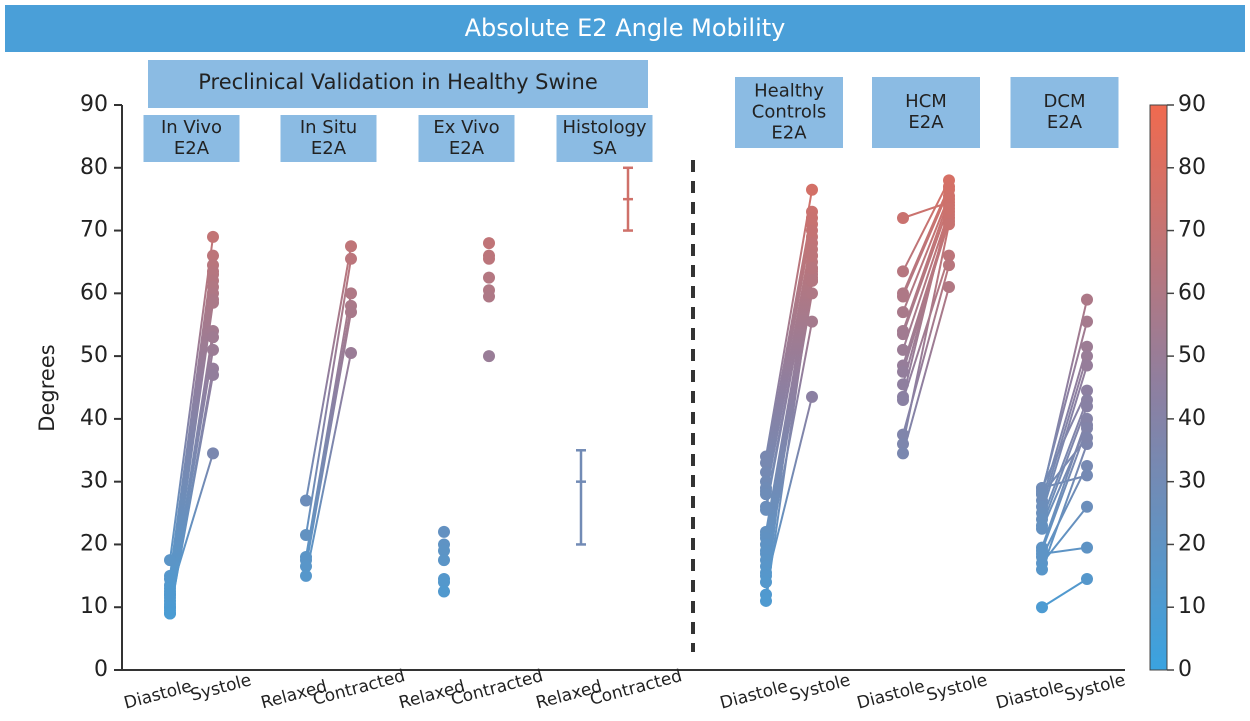 Image resolution: width=1250 pixels, height=721 pixels. I want to click on banner: Preclinical Validation in Healthy Swine, so click(398, 82).